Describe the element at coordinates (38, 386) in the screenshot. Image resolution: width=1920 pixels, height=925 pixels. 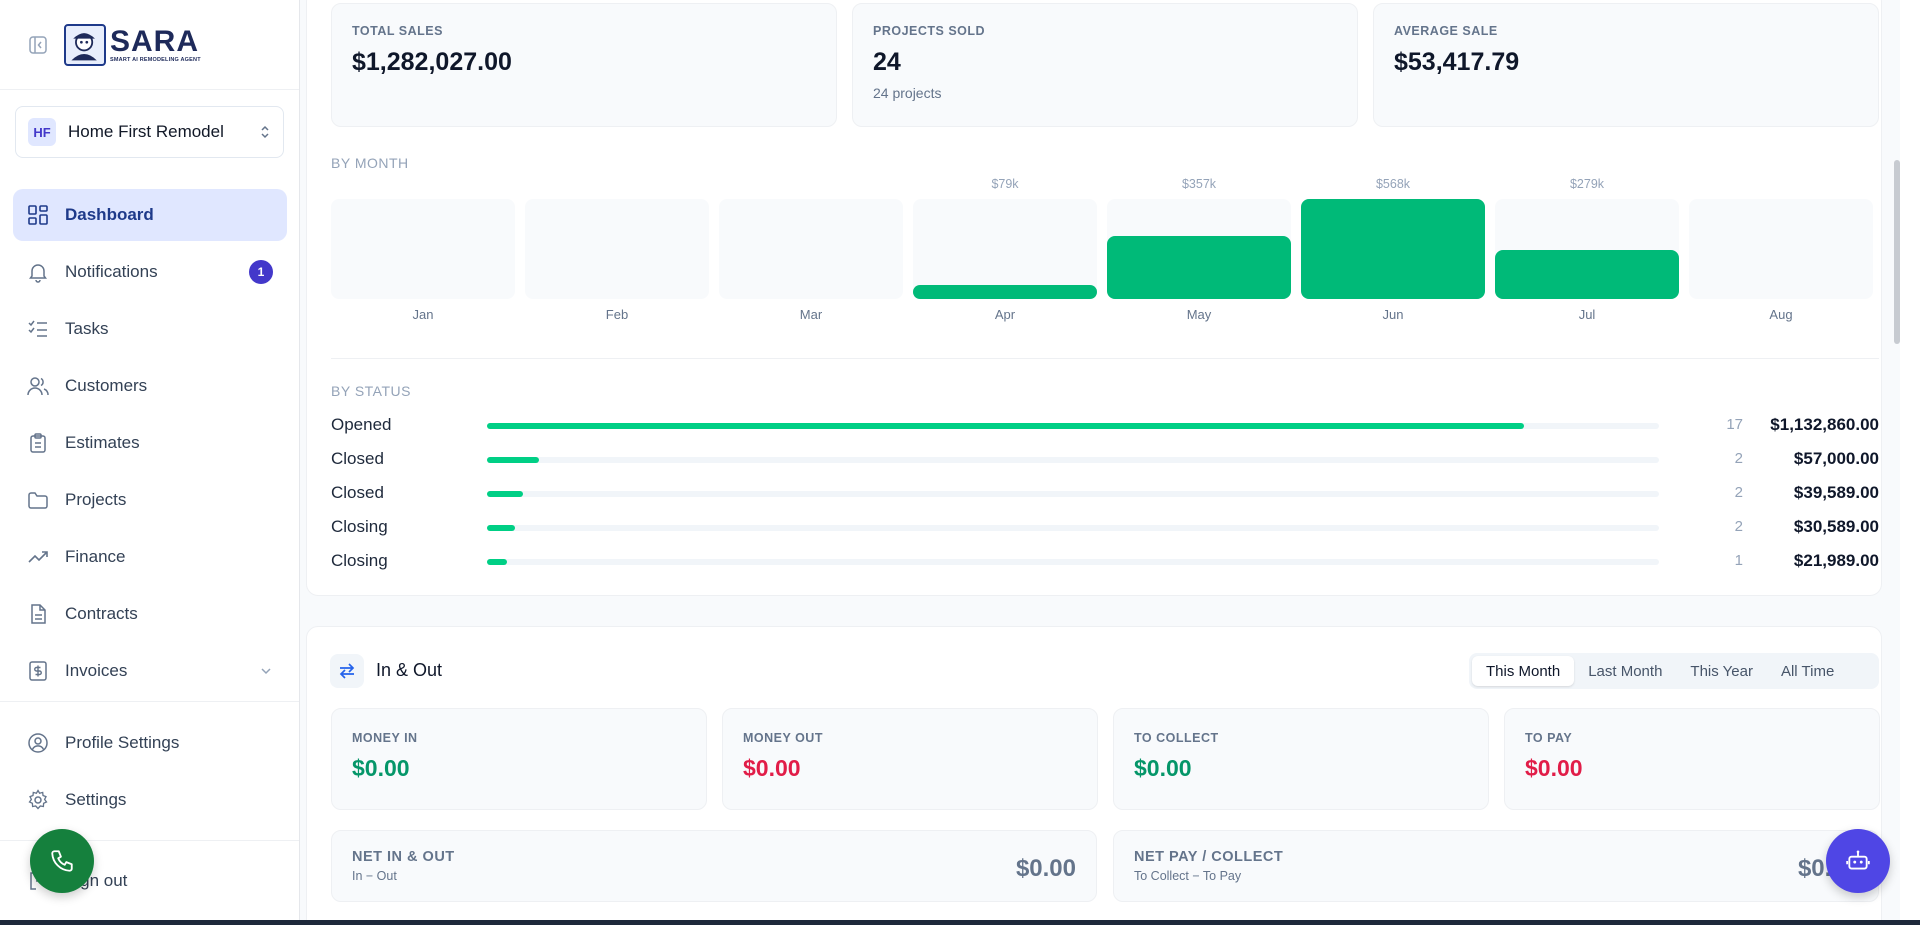
I see `users-icon` at that location.